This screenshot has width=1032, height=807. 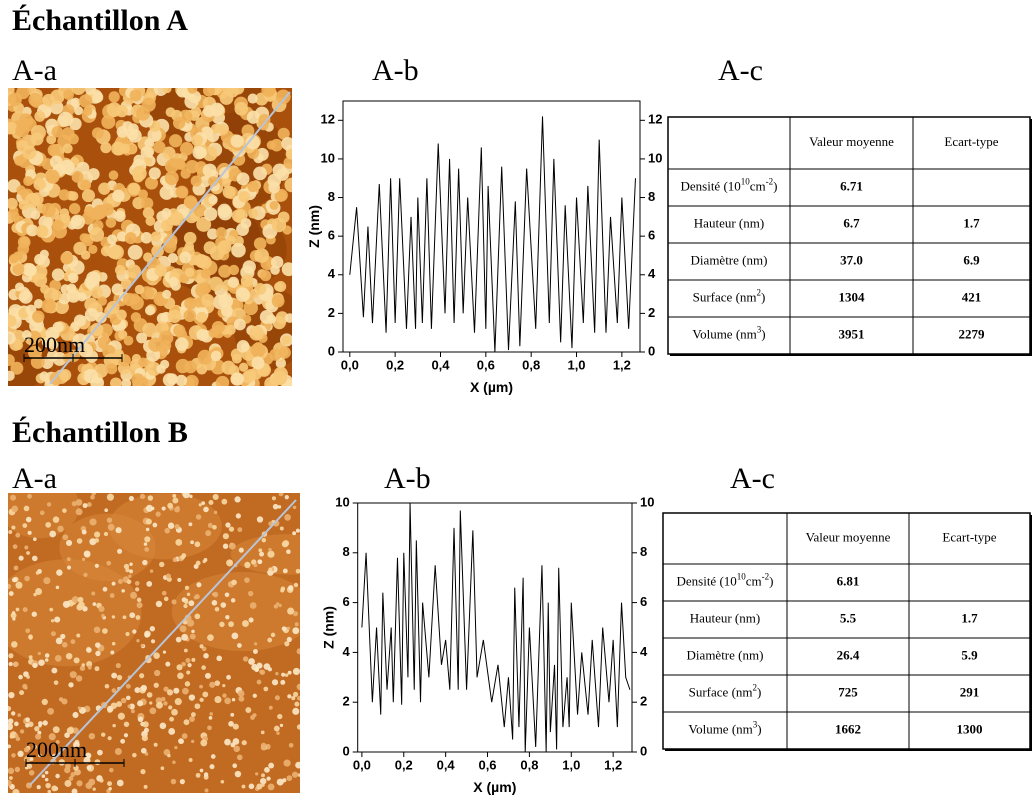 What do you see at coordinates (651, 312) in the screenshot?
I see `y2-tick-label: 2` at bounding box center [651, 312].